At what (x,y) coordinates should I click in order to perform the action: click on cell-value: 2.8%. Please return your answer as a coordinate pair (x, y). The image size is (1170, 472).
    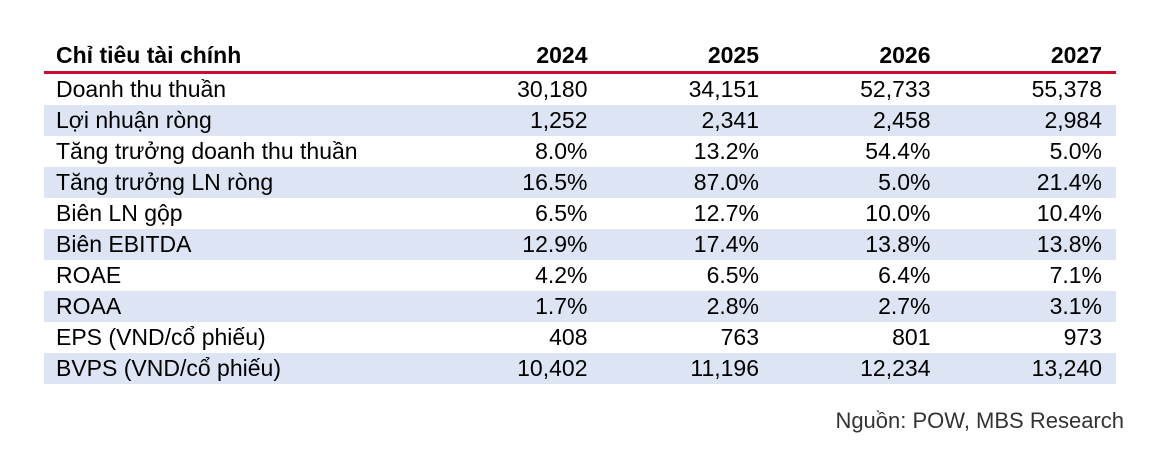
    Looking at the image, I should click on (687, 306).